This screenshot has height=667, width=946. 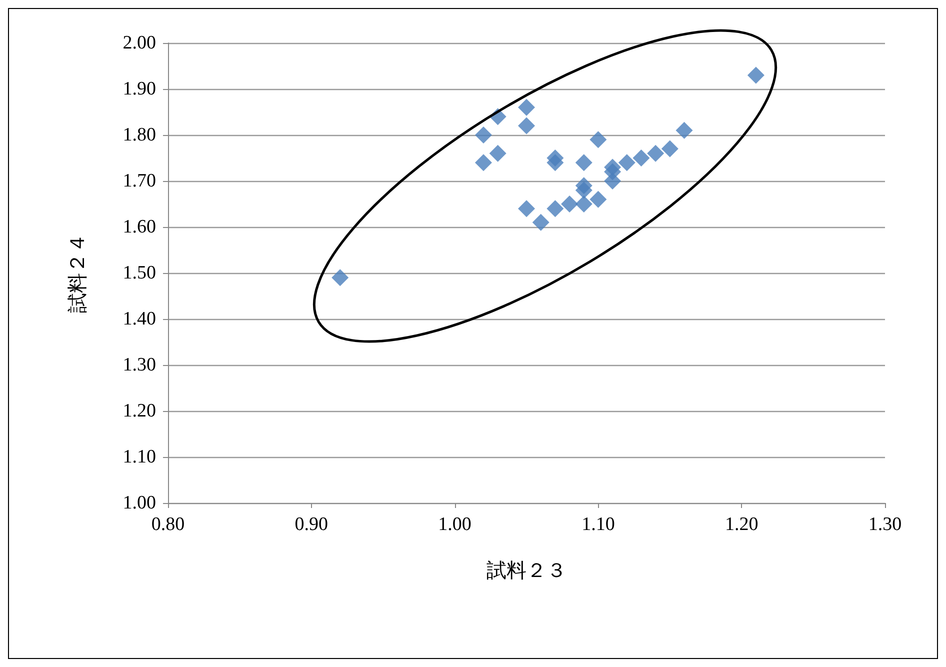 I want to click on x-tick-label: 1.00, so click(x=455, y=524).